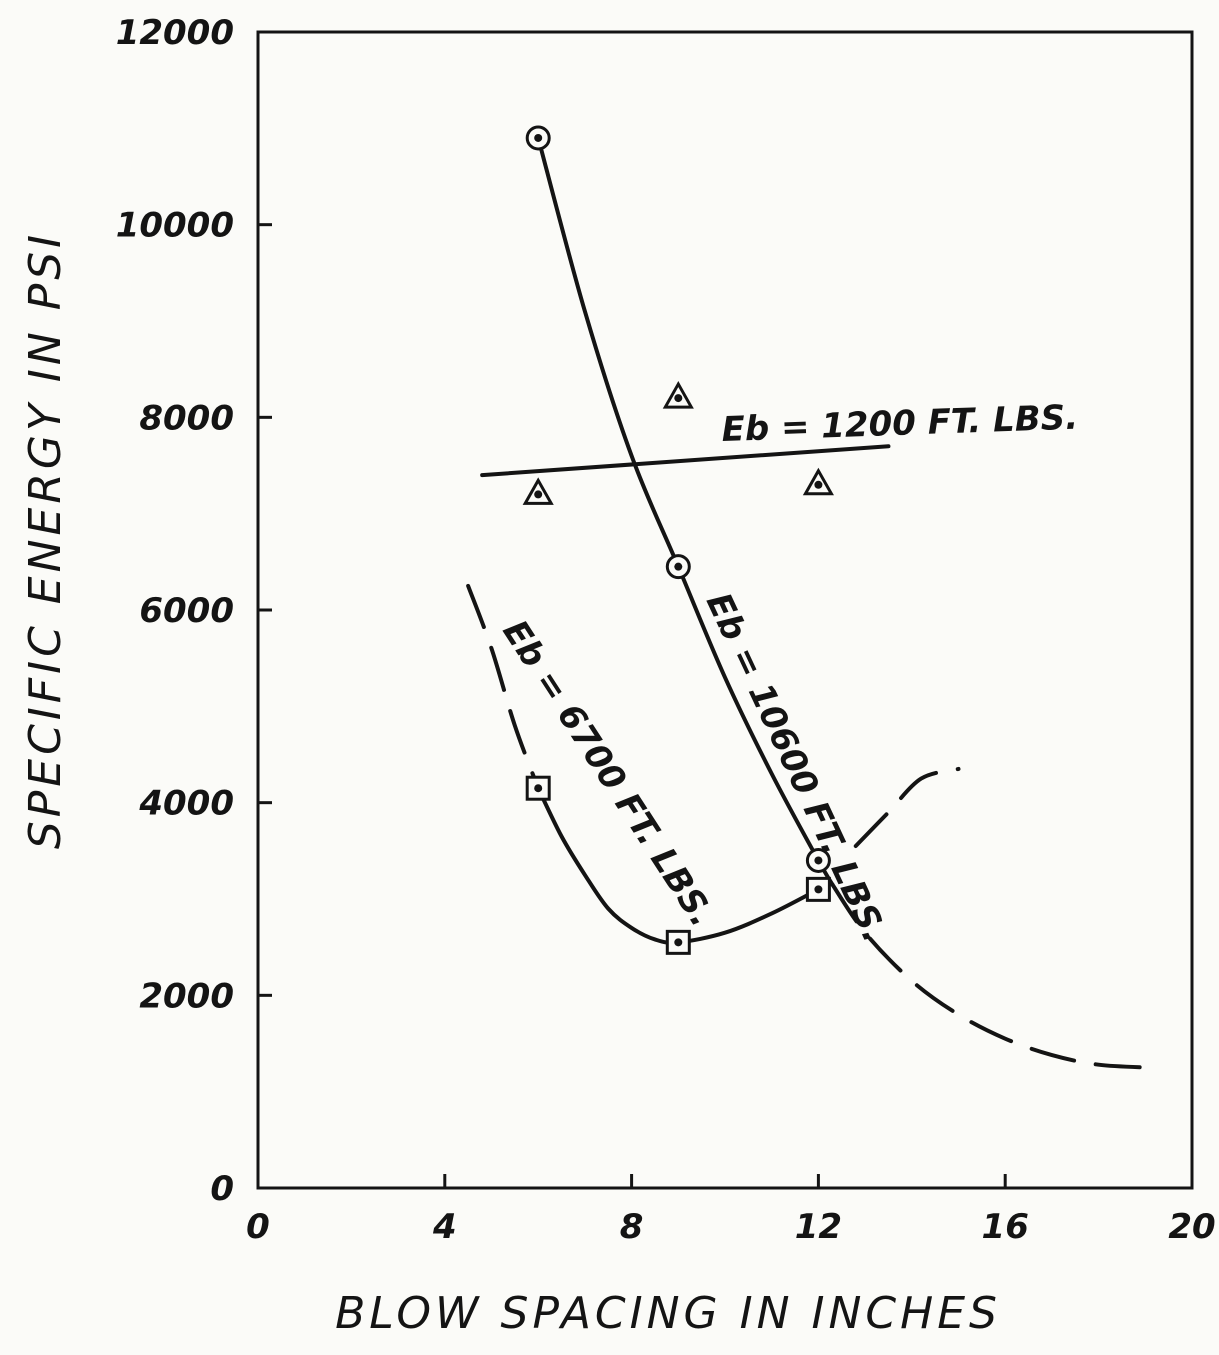  I want to click on dashed-extension-eb-6700-ft-lbs-extrapolated-right, so click(907, 807).